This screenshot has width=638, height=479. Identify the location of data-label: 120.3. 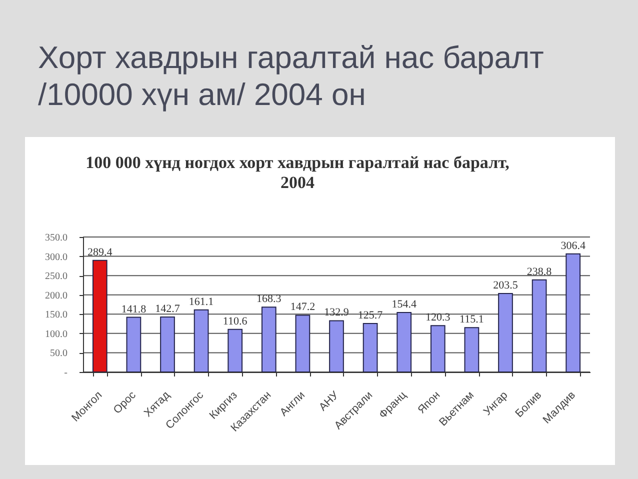
(438, 318).